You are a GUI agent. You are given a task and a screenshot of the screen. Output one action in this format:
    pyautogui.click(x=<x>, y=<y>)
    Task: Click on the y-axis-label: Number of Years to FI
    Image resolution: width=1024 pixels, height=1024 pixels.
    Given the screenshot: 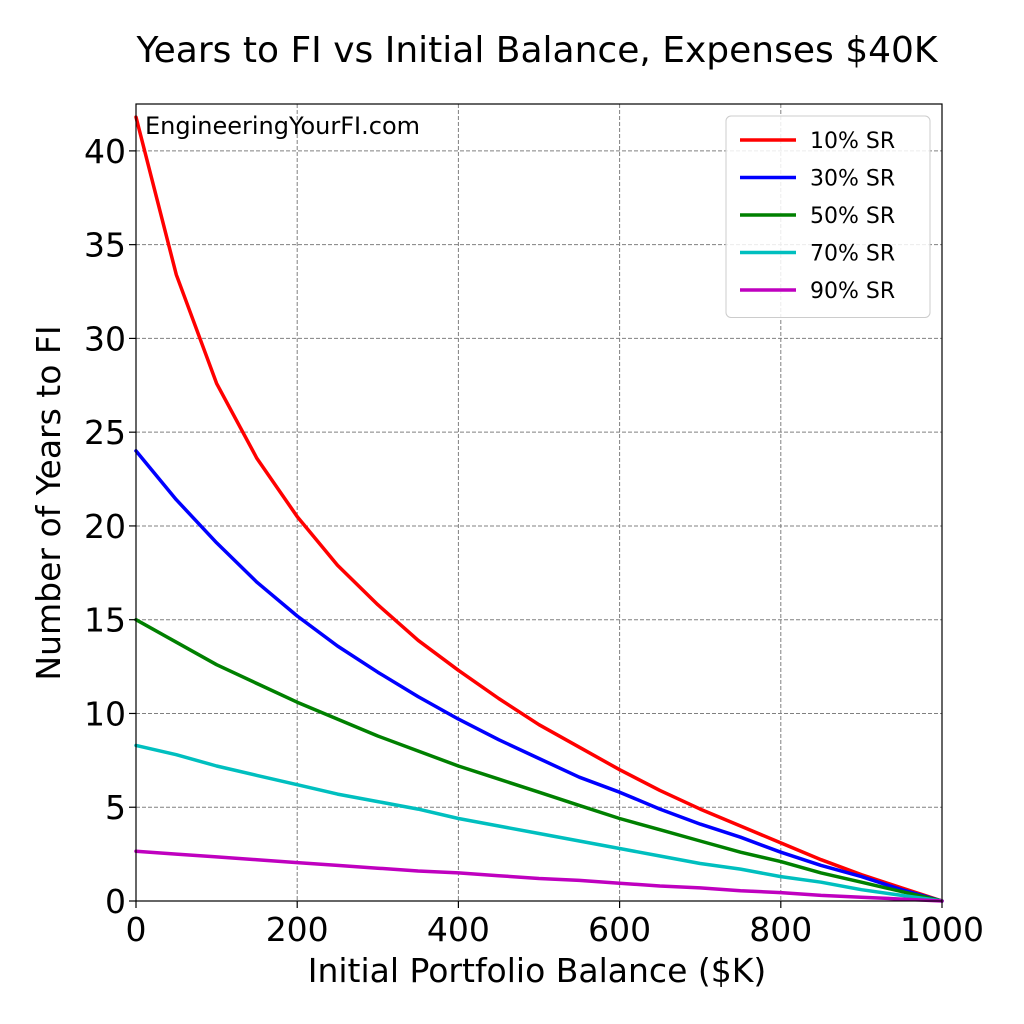 What is the action you would take?
    pyautogui.click(x=48, y=502)
    